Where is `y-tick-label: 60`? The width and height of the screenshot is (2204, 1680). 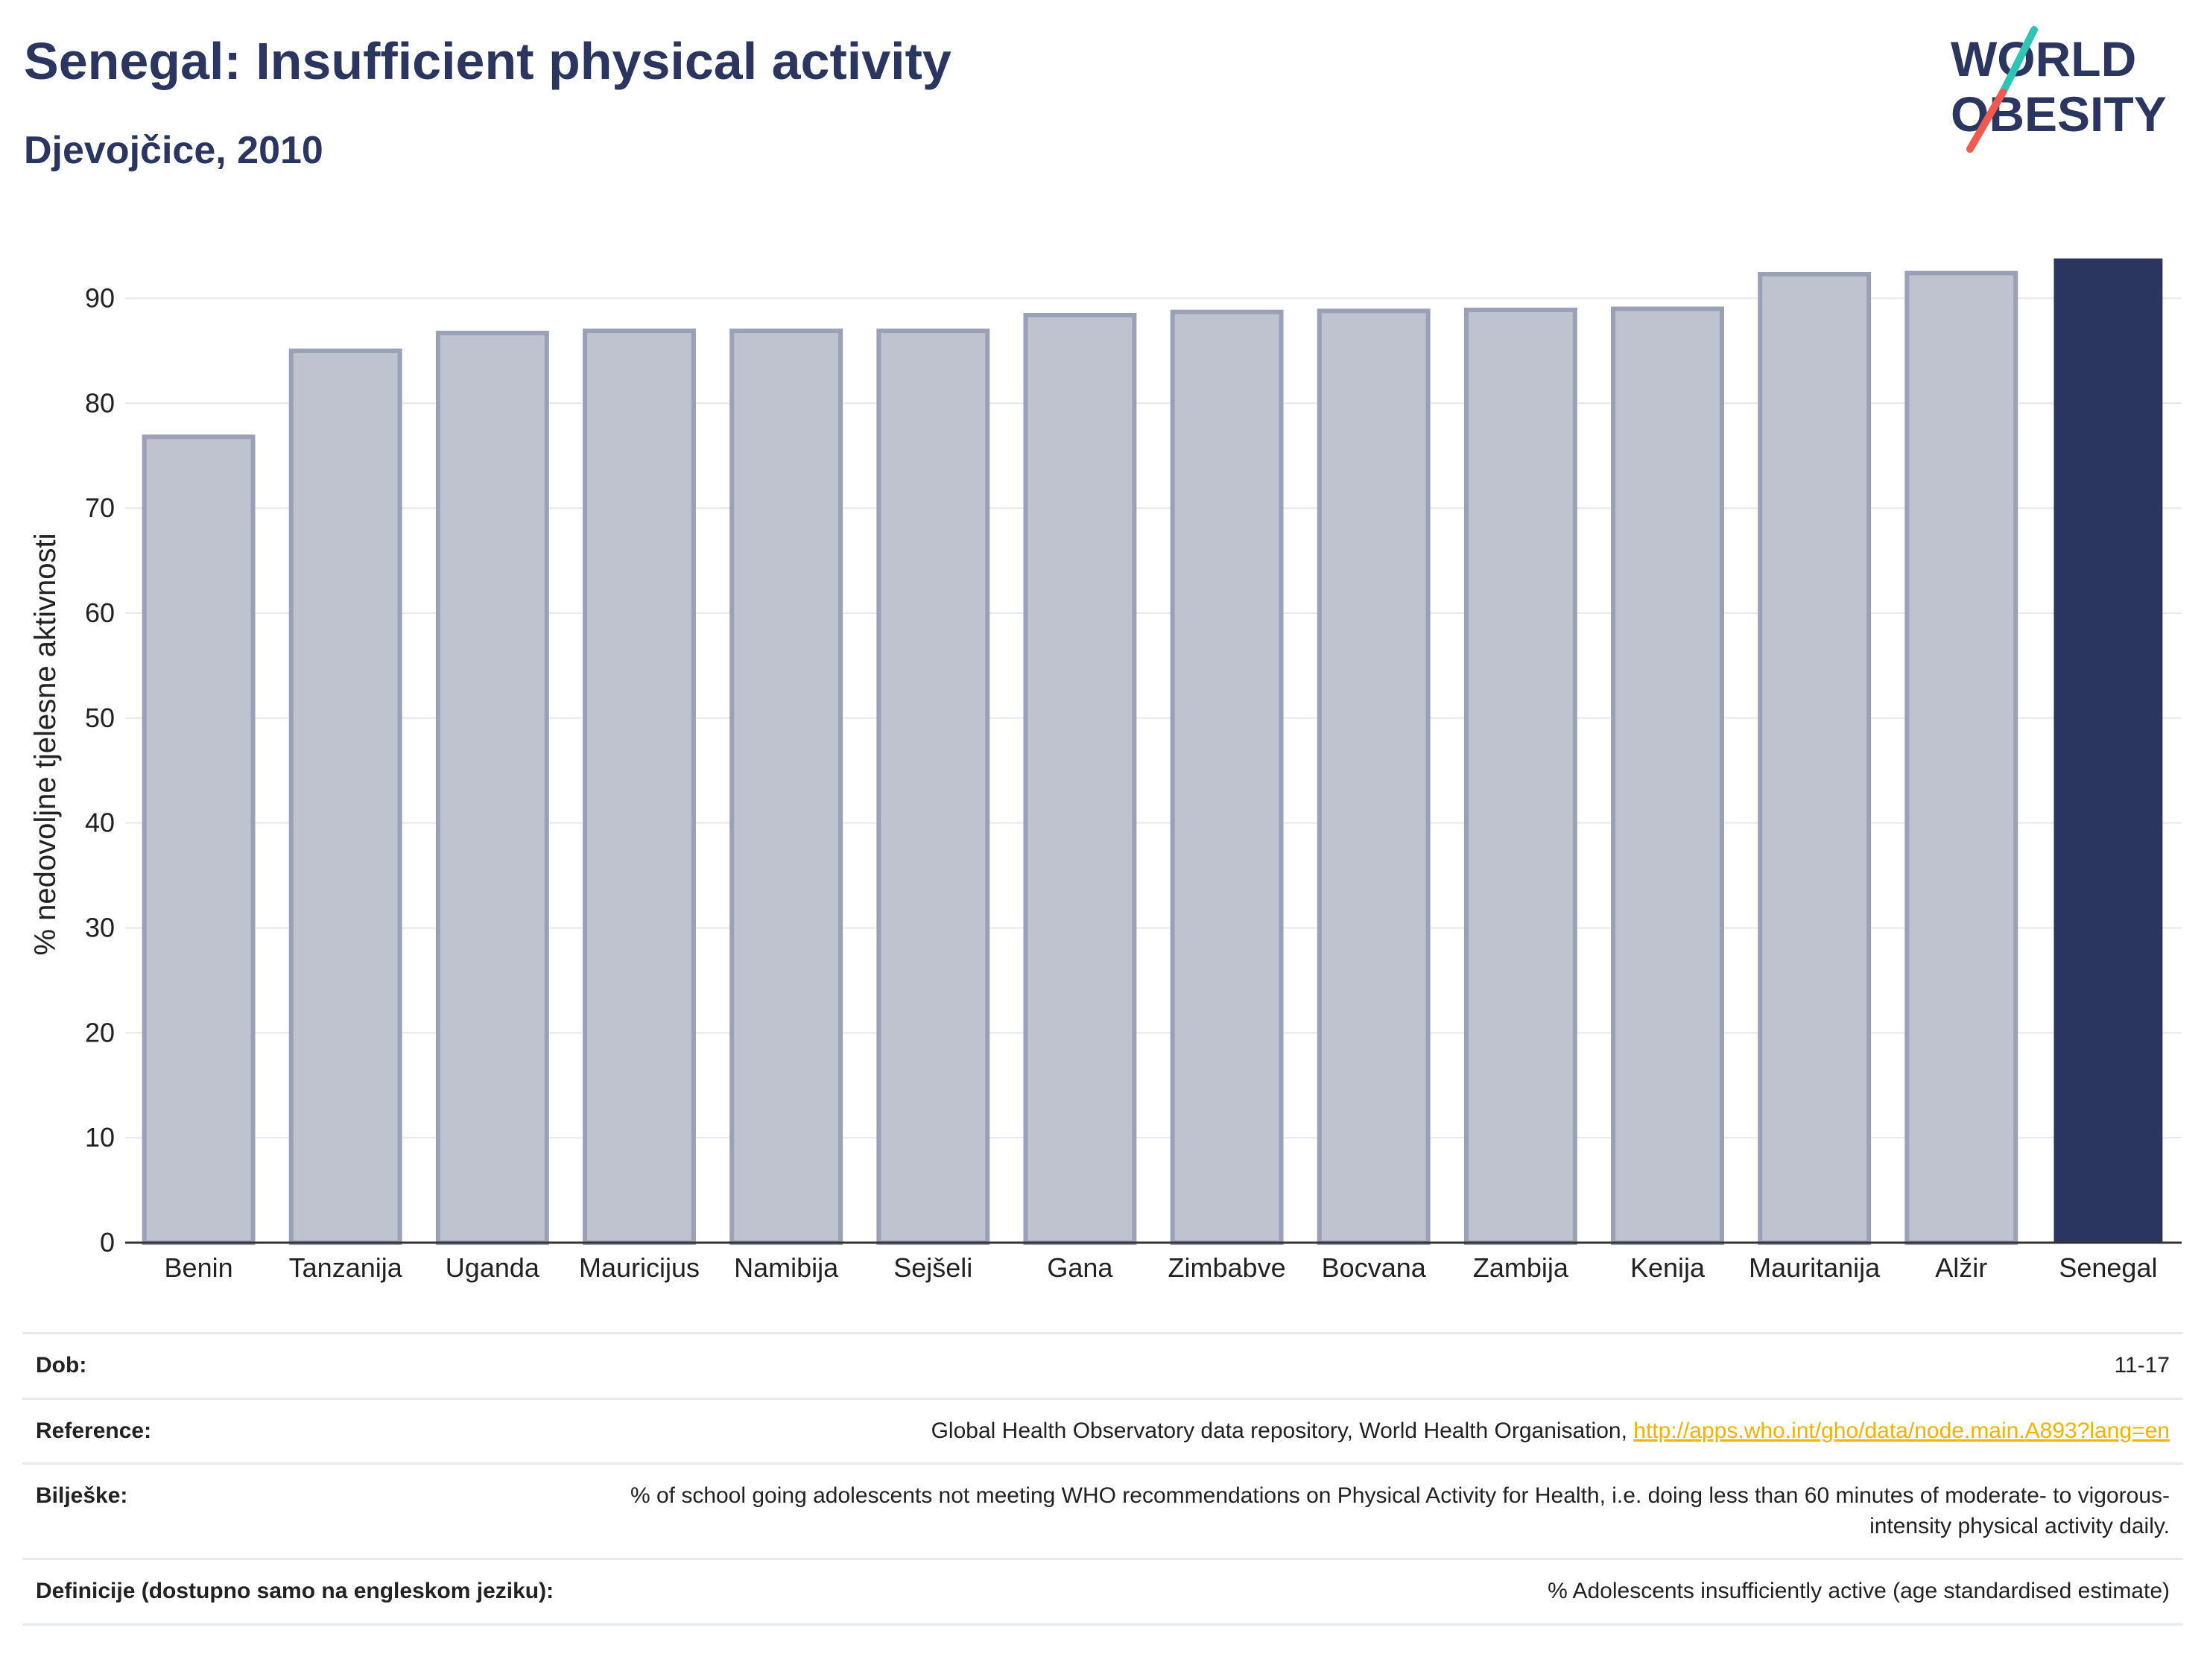
y-tick-label: 60 is located at coordinates (100, 612).